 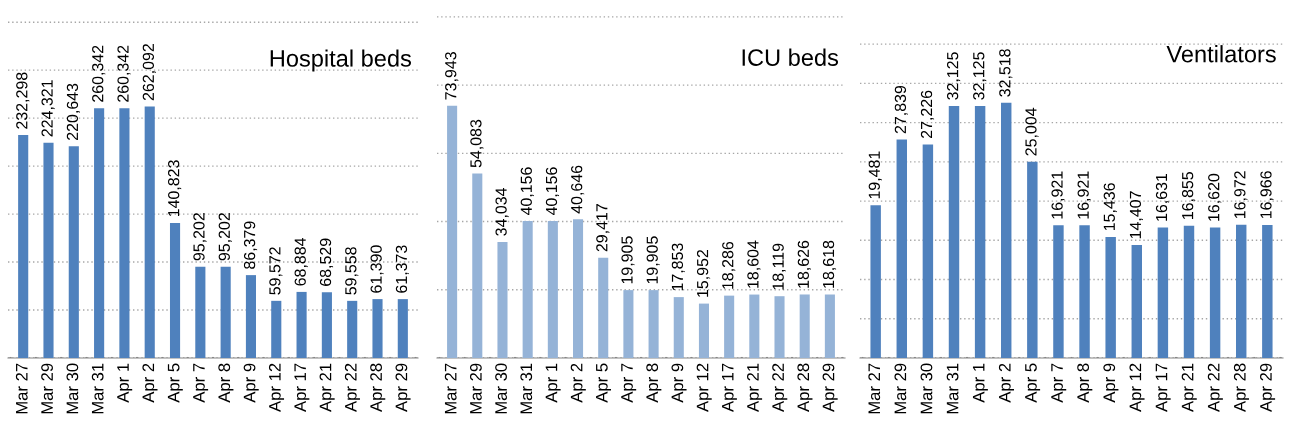 I want to click on data-label: 16,631, so click(x=1162, y=197).